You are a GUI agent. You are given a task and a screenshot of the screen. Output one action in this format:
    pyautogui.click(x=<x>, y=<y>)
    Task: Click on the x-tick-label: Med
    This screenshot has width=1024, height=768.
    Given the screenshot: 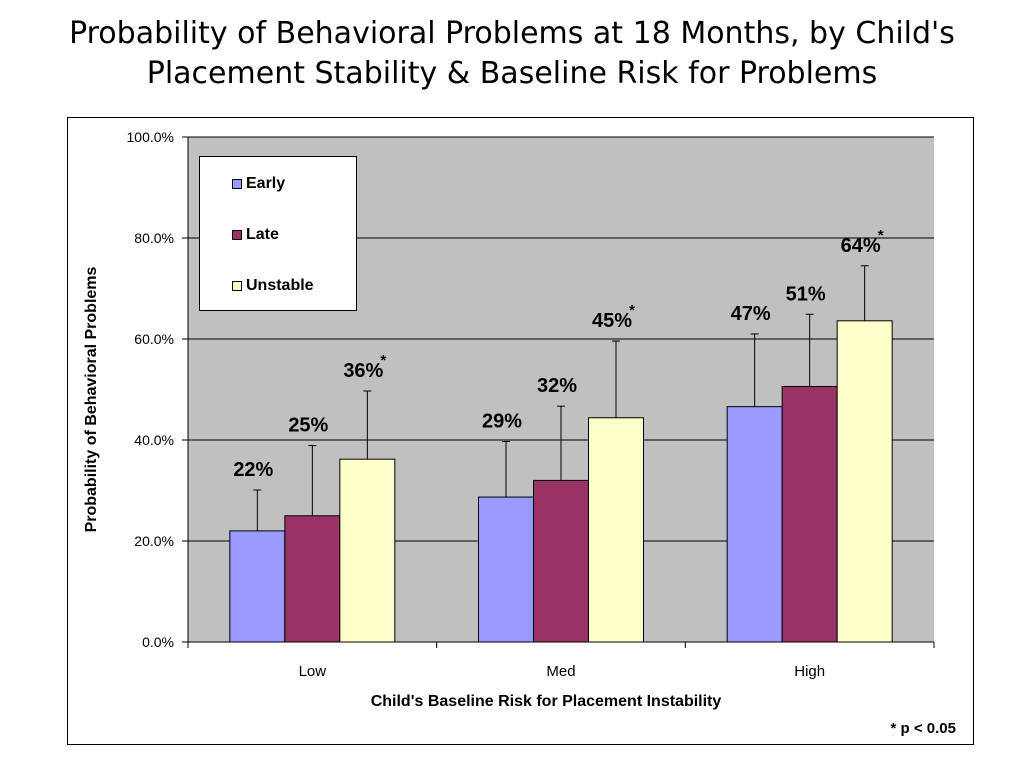 What is the action you would take?
    pyautogui.click(x=560, y=671)
    